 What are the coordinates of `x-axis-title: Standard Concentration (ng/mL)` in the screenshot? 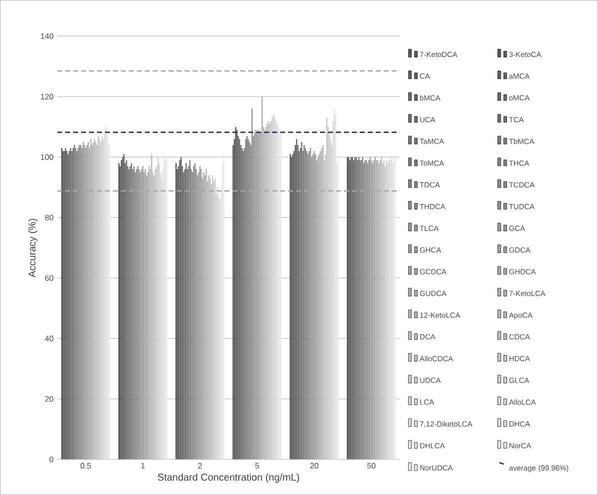 It's located at (229, 478).